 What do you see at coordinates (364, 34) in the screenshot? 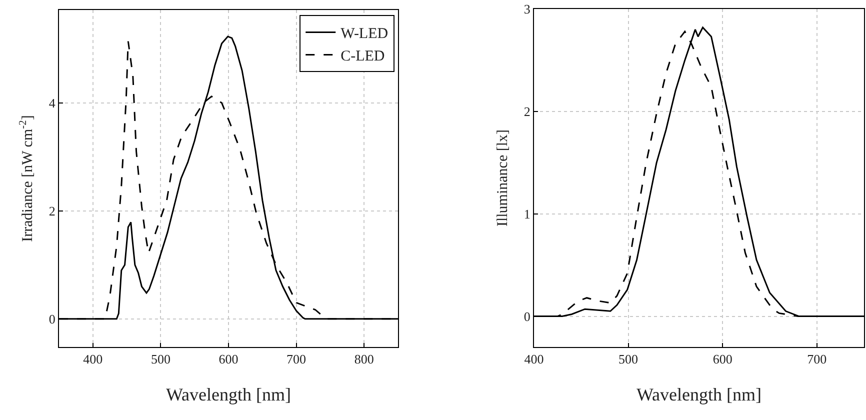
I see `legend-label: W-LED` at bounding box center [364, 34].